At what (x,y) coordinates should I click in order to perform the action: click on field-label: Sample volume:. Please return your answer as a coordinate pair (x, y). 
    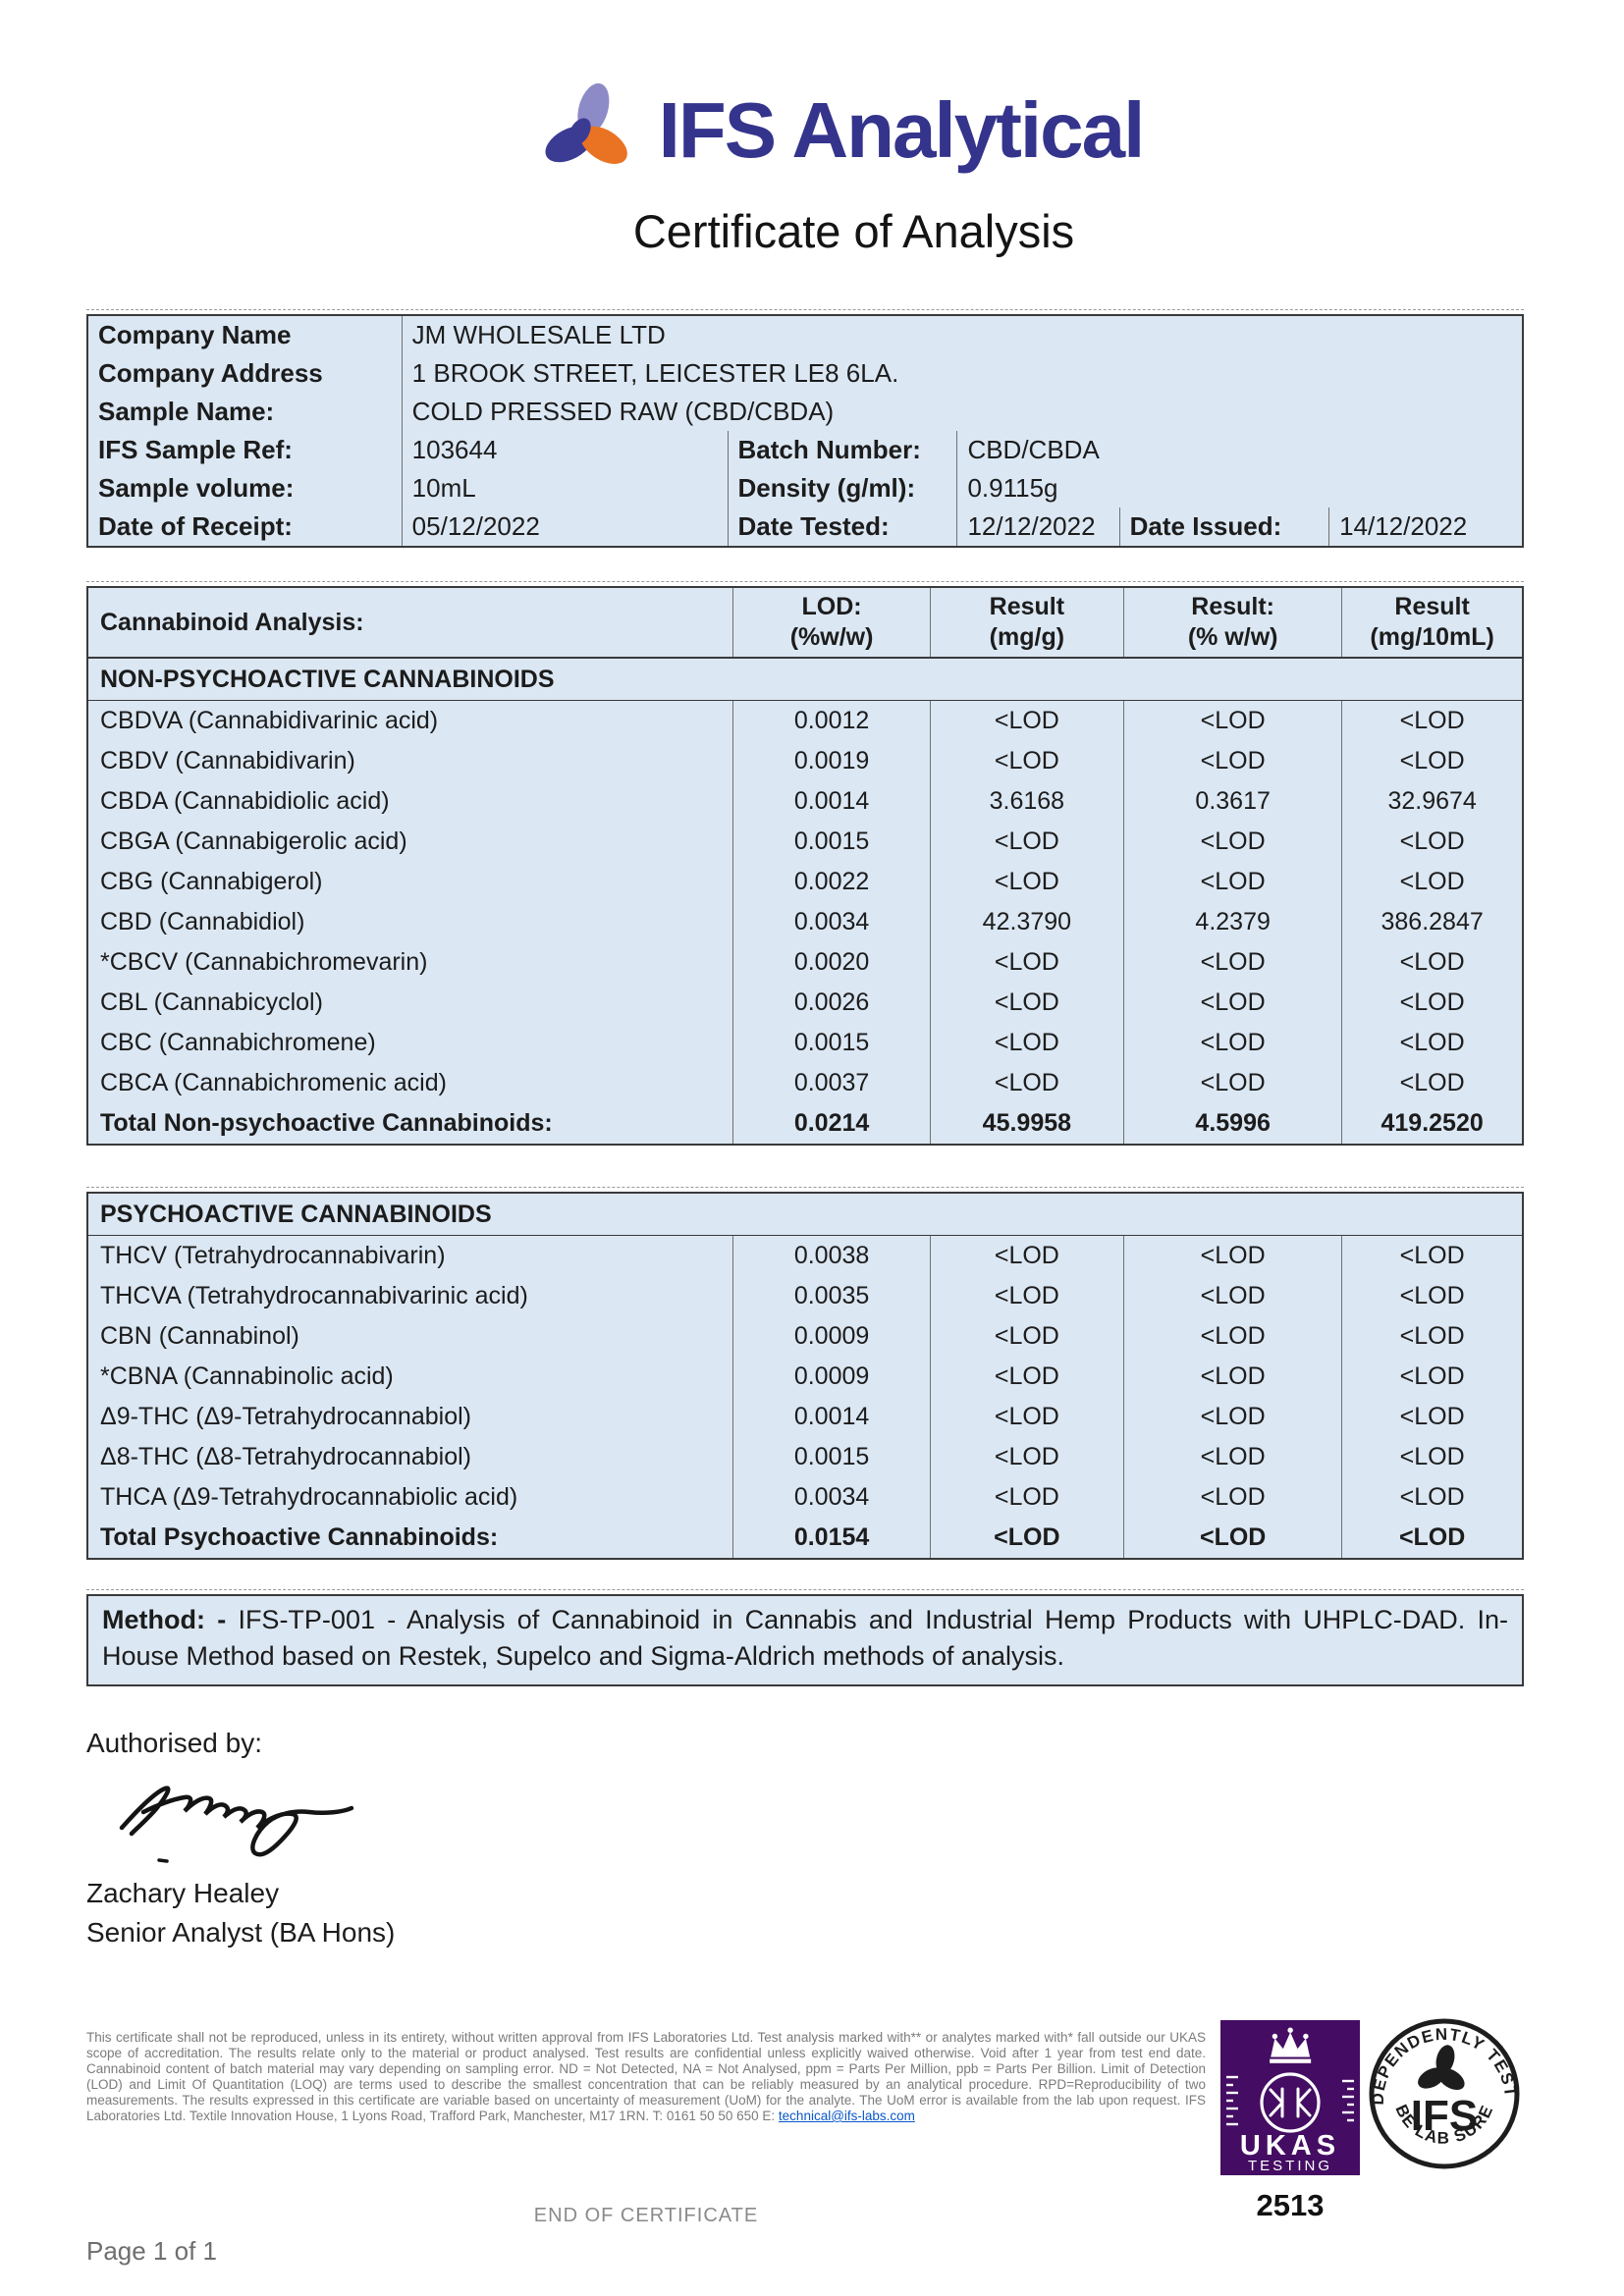
    Looking at the image, I should click on (196, 488).